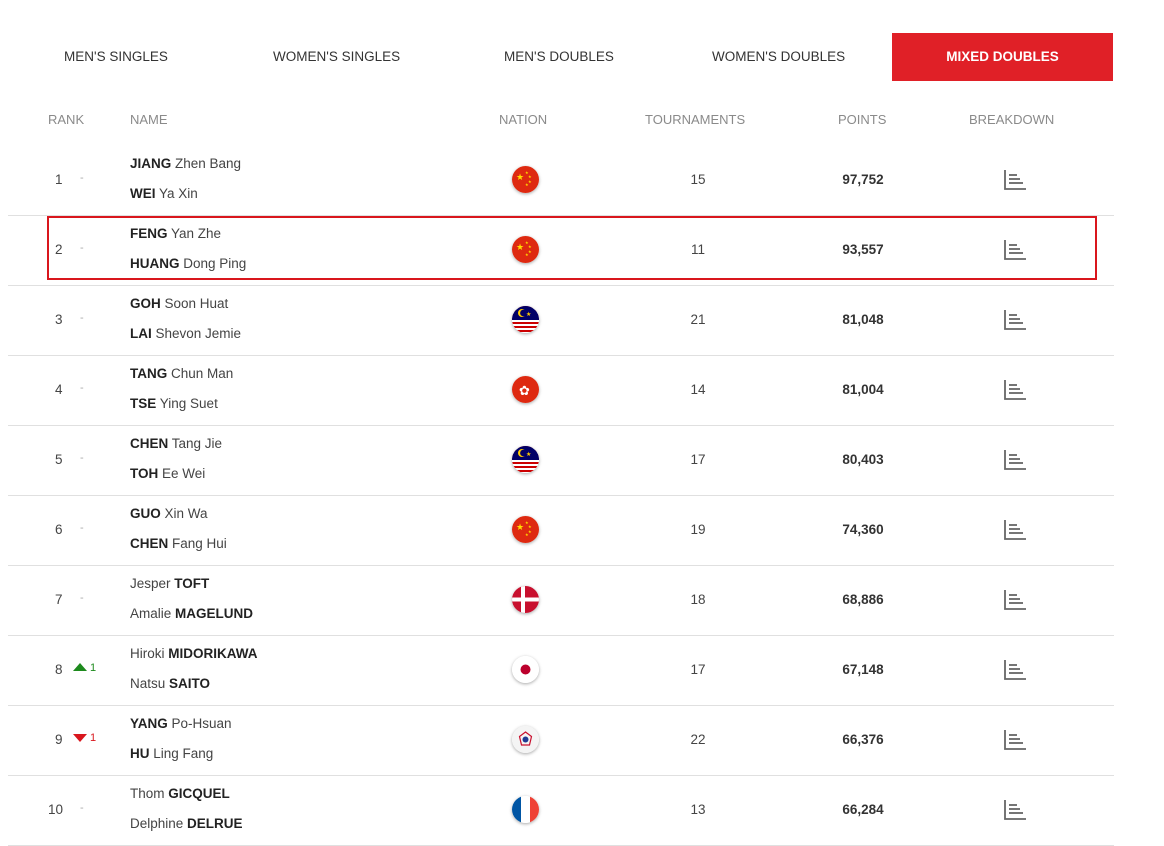 Image resolution: width=1164 pixels, height=846 pixels. I want to click on player1-name: Jesper TOFT, so click(169, 583).